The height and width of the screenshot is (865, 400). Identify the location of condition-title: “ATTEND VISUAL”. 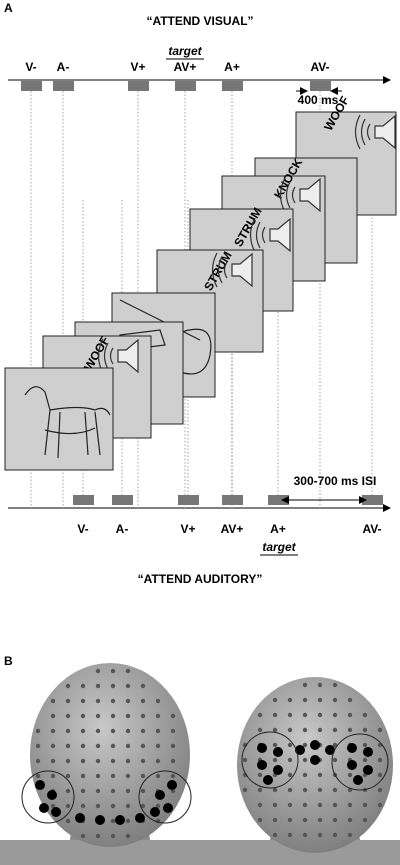
(199, 21).